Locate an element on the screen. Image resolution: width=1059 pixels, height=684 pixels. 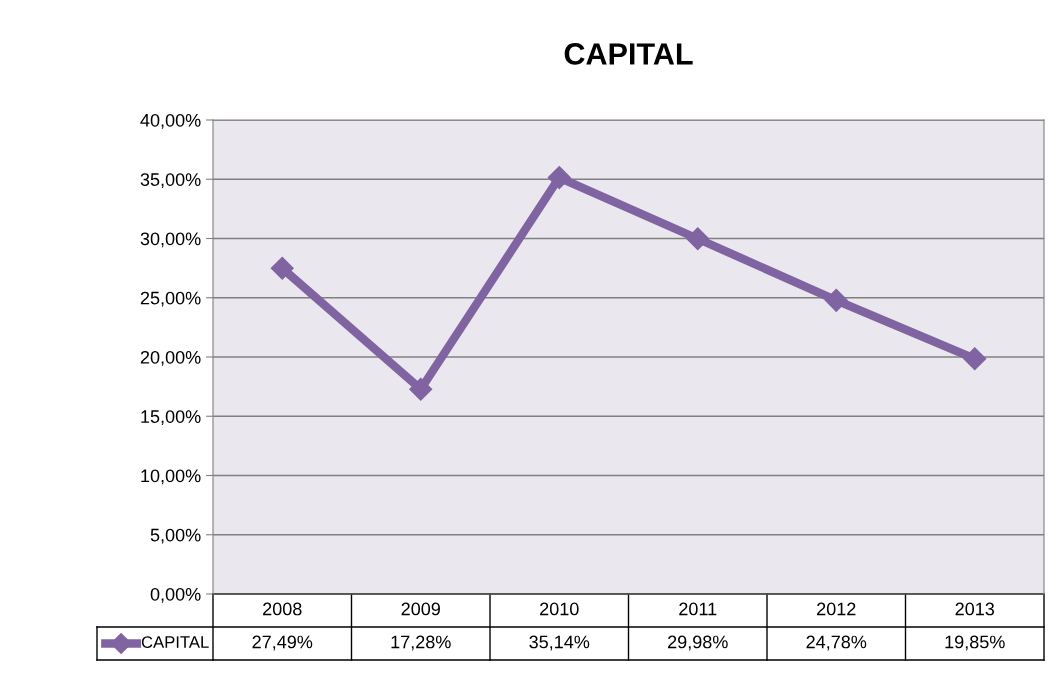
x-tick-label: 2009 is located at coordinates (420, 609).